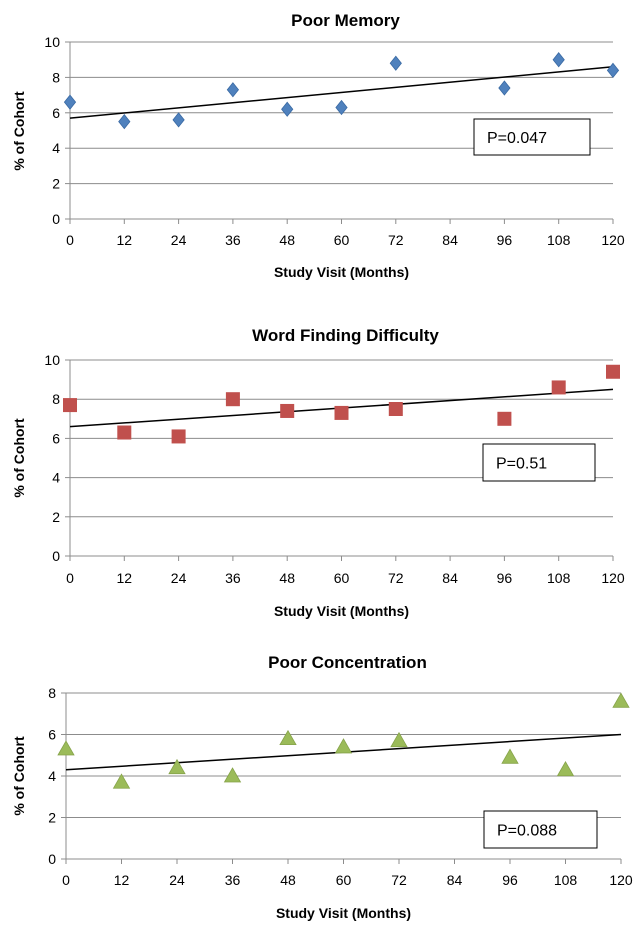  What do you see at coordinates (341, 92) in the screenshot?
I see `trendline` at bounding box center [341, 92].